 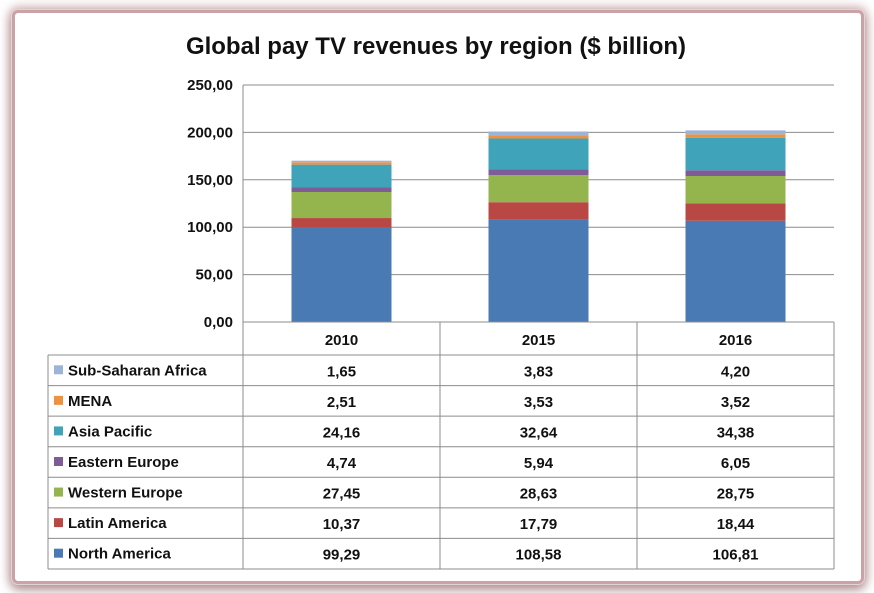 I want to click on y-tick-label: 0,00, so click(x=218, y=322).